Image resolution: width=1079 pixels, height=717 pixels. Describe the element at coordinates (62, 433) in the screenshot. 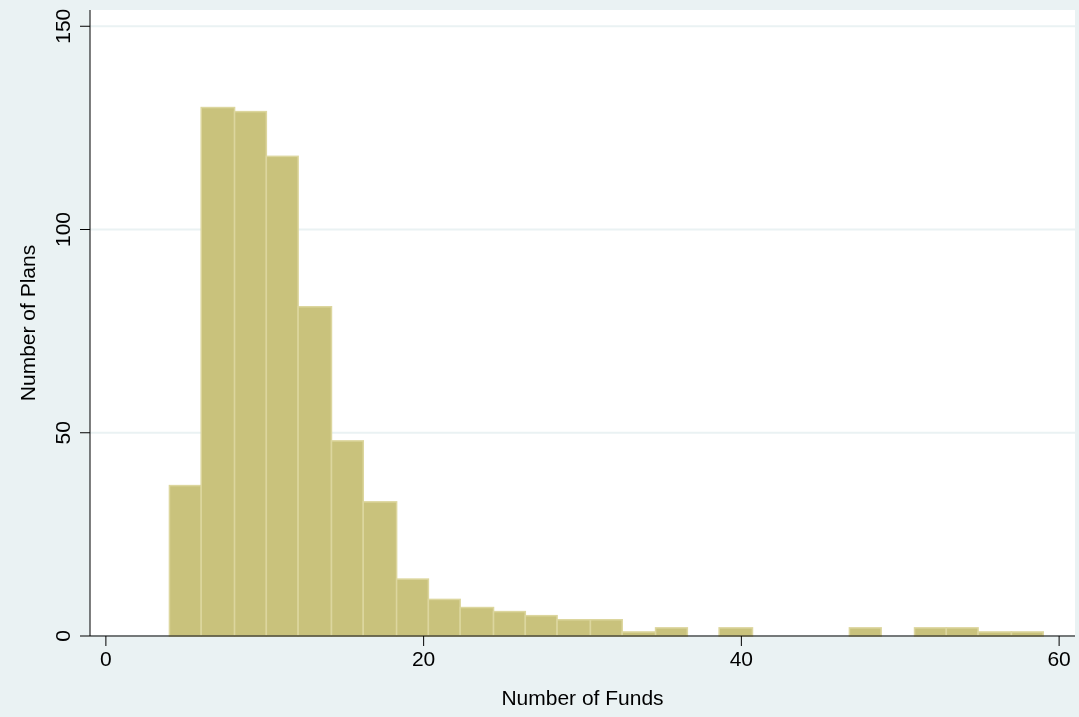

I see `y-tick-label: 50` at that location.